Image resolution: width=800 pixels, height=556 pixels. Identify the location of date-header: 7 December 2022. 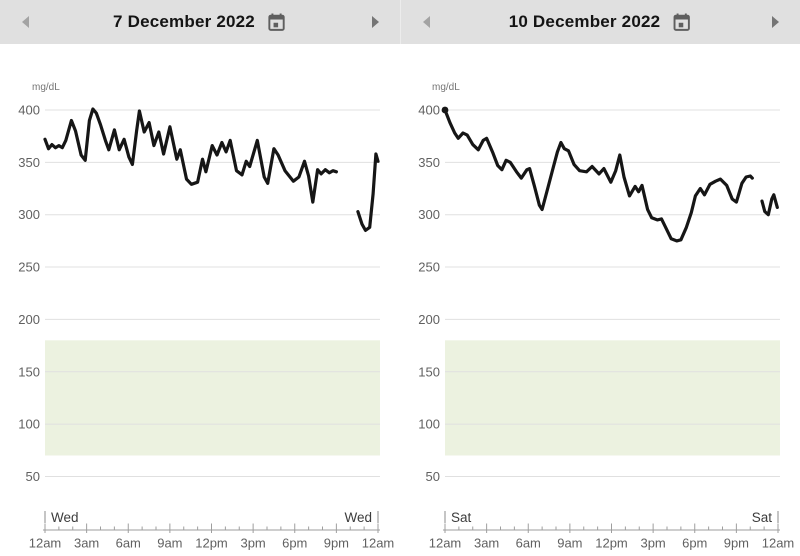
(200, 22).